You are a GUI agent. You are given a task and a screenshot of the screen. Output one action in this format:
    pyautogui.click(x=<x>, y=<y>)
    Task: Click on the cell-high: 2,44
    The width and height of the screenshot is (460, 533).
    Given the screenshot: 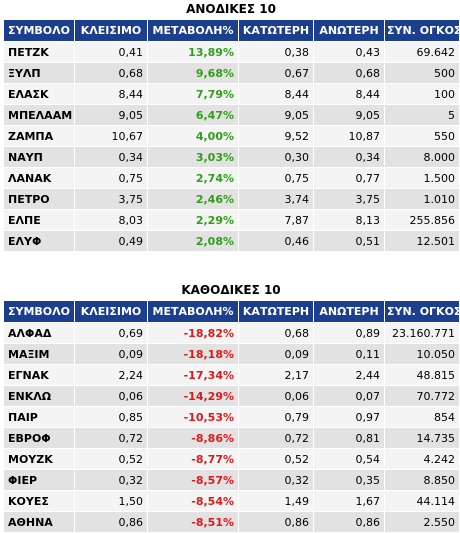 What is the action you would take?
    pyautogui.click(x=349, y=375)
    